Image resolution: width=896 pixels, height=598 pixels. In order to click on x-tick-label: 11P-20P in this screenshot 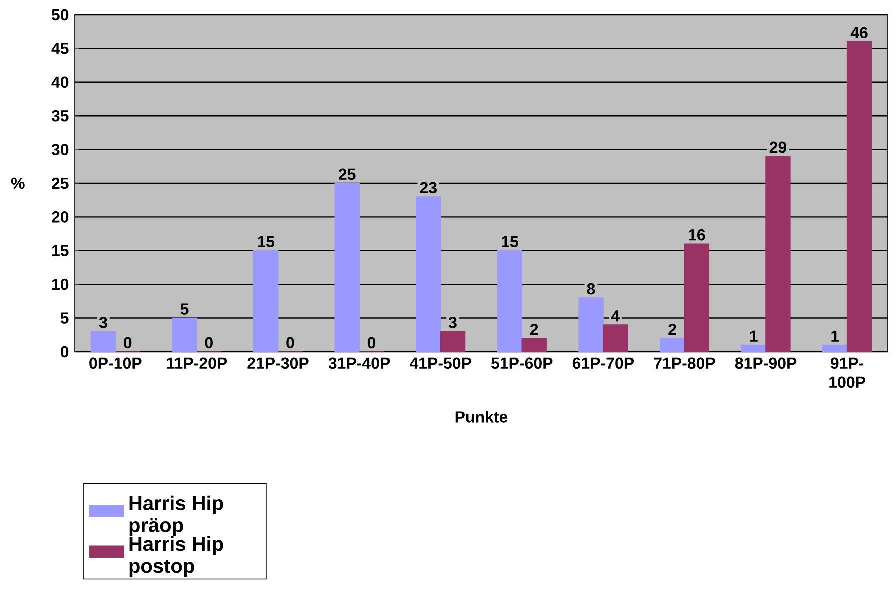, I will do `click(197, 364)`.